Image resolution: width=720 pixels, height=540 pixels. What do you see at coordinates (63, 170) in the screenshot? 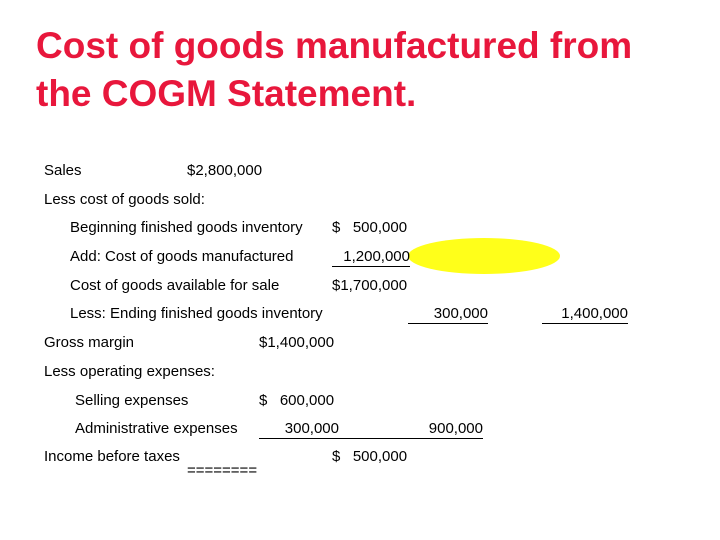
I see `sales-label: Sales` at bounding box center [63, 170].